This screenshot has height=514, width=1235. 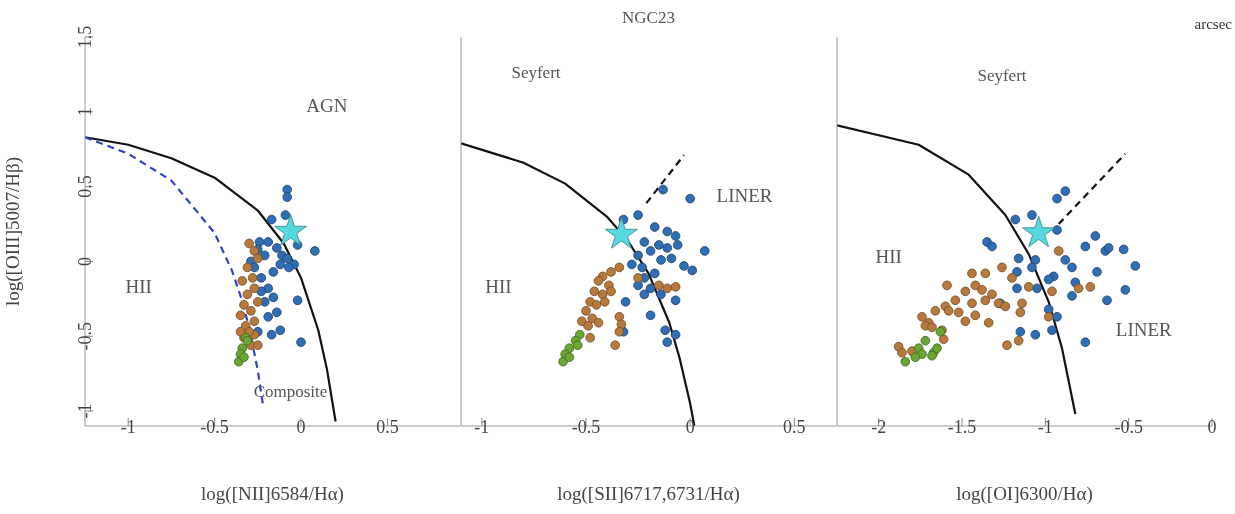 I want to click on y-tick-label: 1, so click(x=85, y=112).